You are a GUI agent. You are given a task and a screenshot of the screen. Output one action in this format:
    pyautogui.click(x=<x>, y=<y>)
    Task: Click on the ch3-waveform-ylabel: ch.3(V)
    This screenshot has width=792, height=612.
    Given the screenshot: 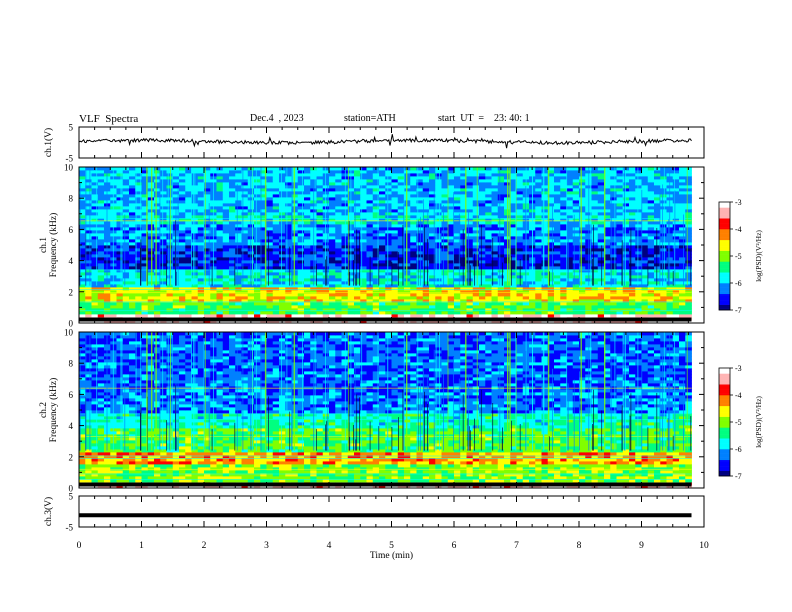 What is the action you would take?
    pyautogui.click(x=48, y=511)
    